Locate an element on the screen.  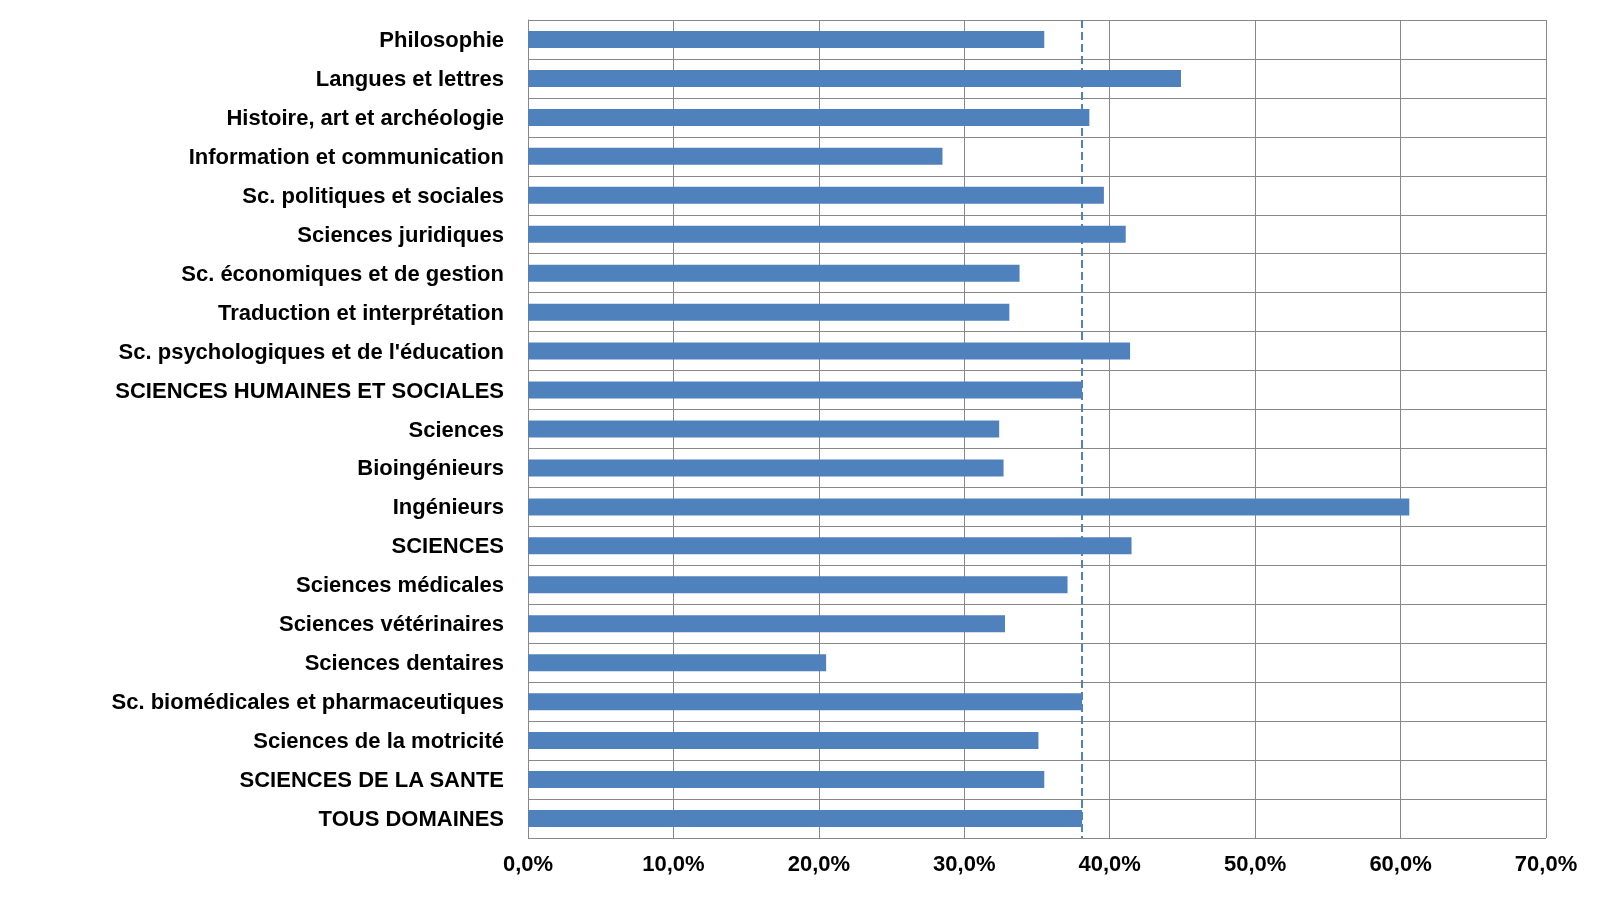
y-tick-label: Histoire, art et archéologie is located at coordinates (365, 117).